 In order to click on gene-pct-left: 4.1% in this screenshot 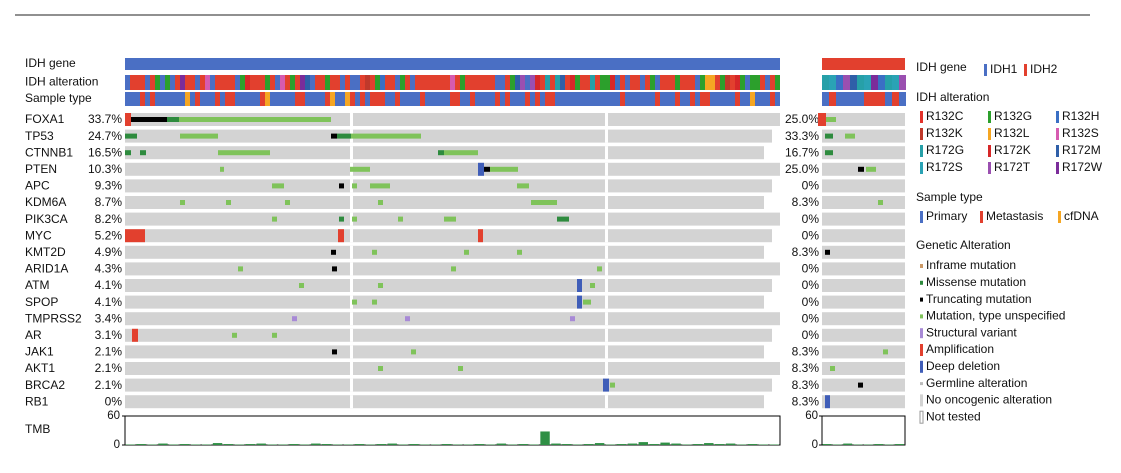, I will do `click(109, 285)`.